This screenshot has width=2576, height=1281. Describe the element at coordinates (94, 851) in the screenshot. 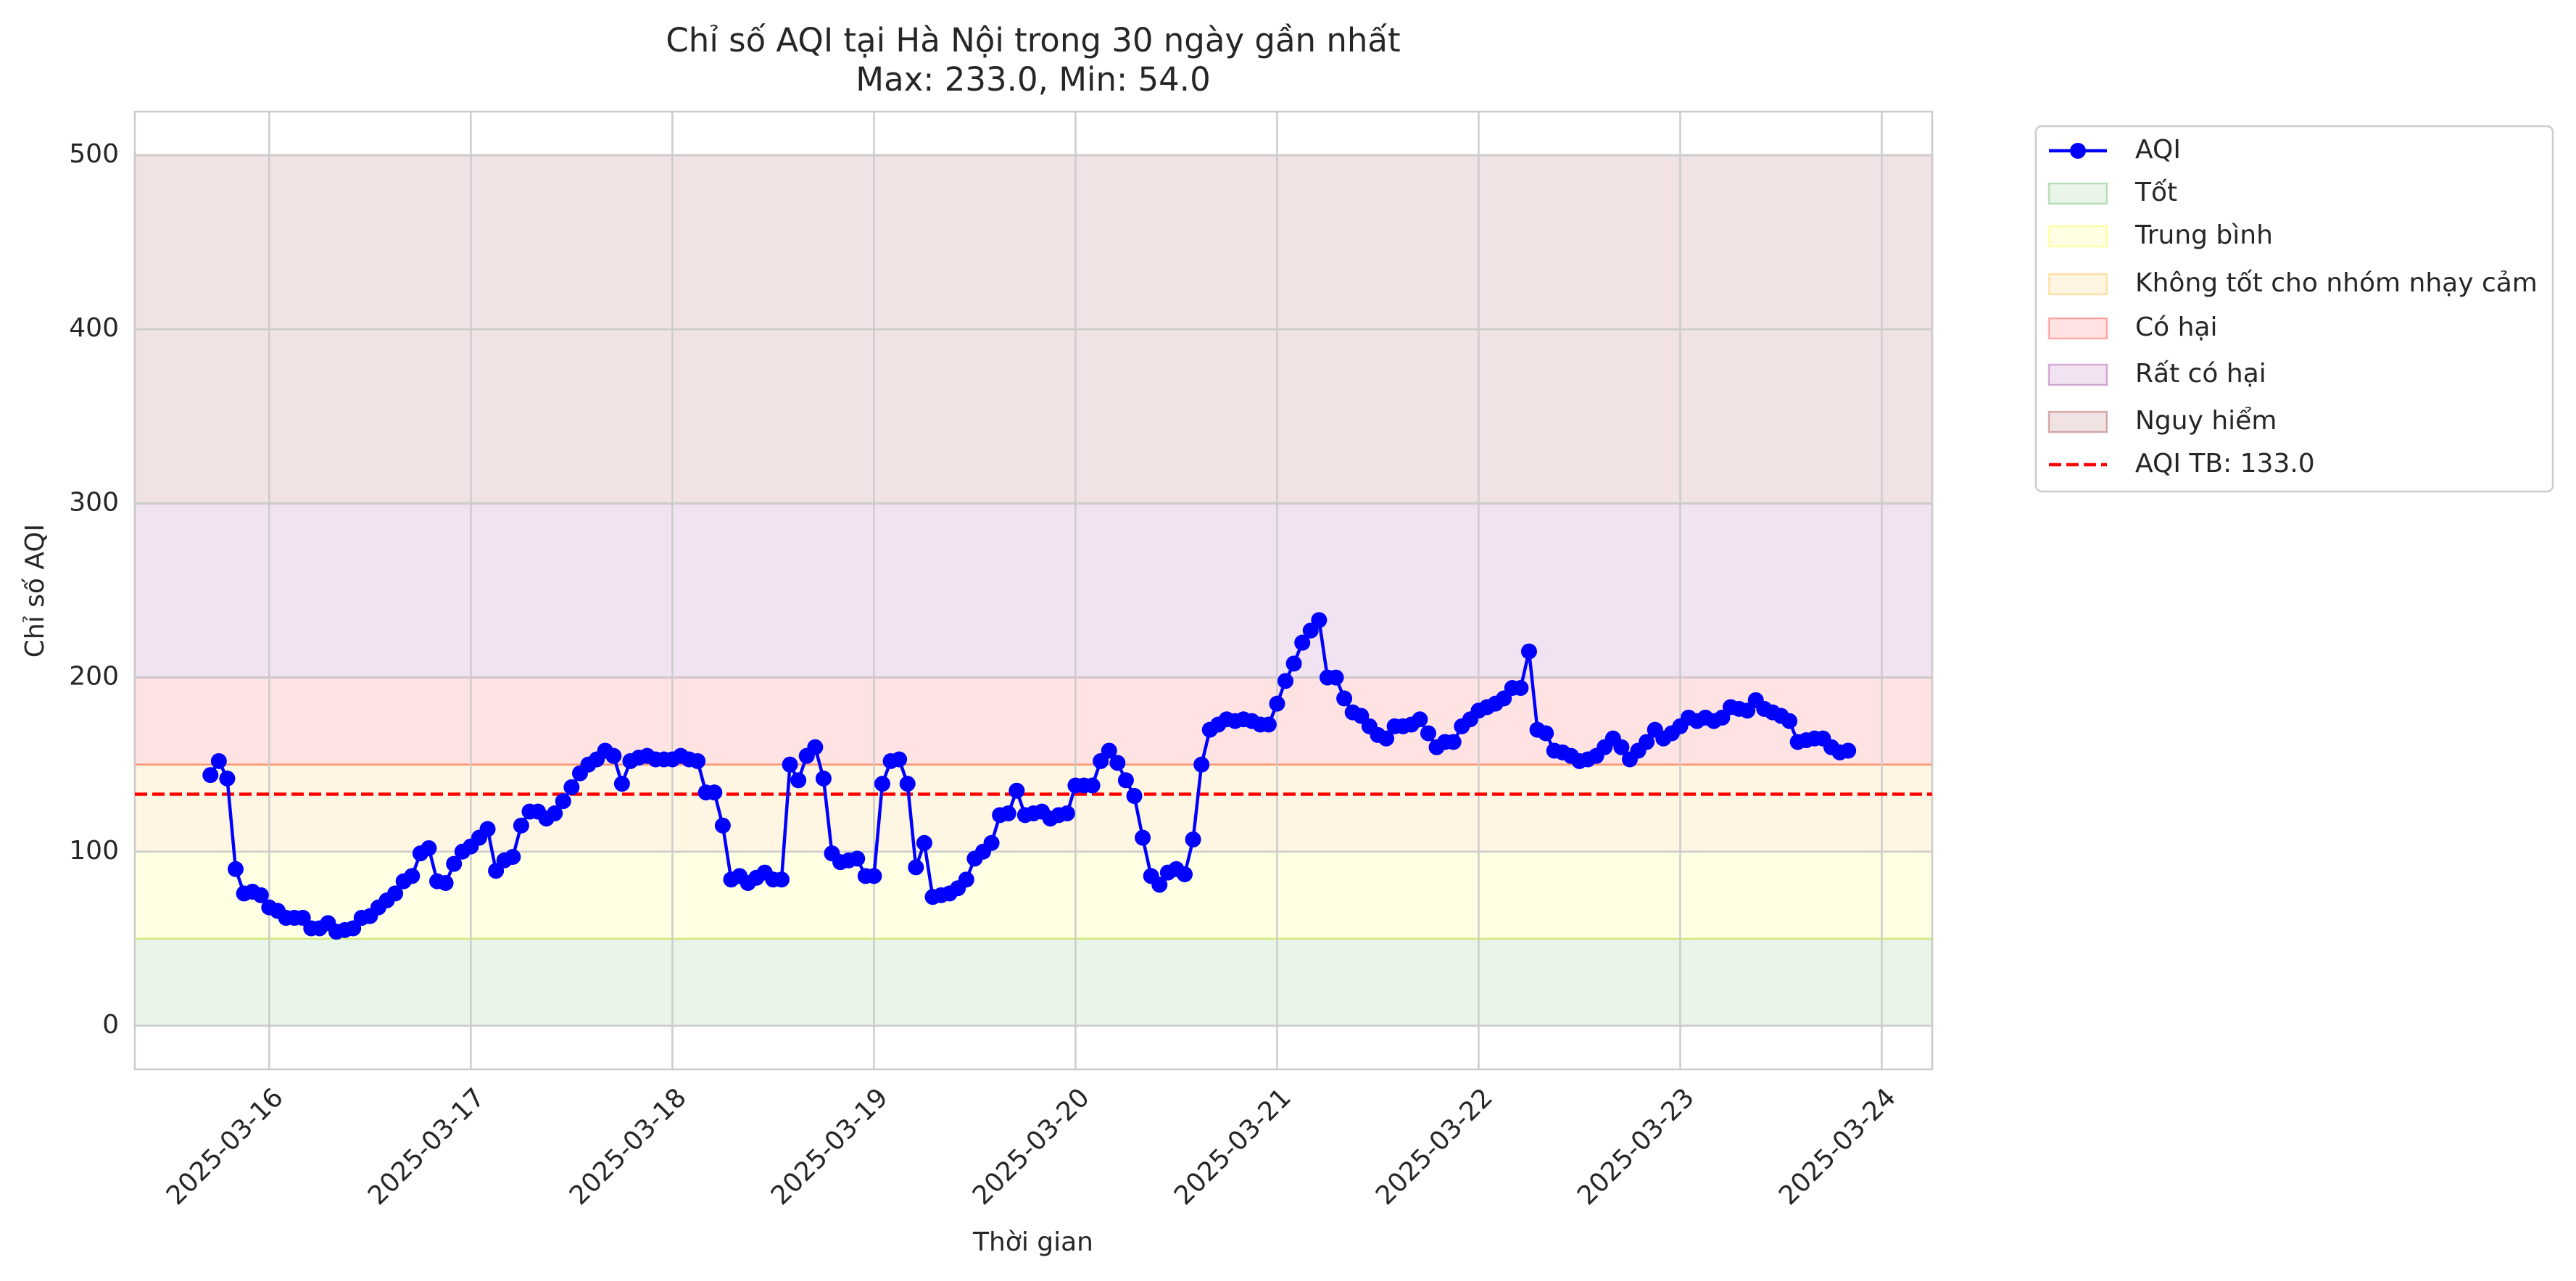

I see `y-tick-label: 100` at that location.